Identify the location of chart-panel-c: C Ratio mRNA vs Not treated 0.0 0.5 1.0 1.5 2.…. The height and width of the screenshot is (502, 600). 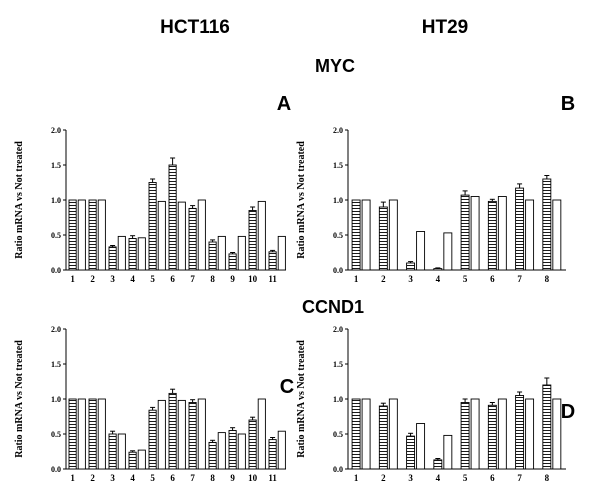
(154, 404).